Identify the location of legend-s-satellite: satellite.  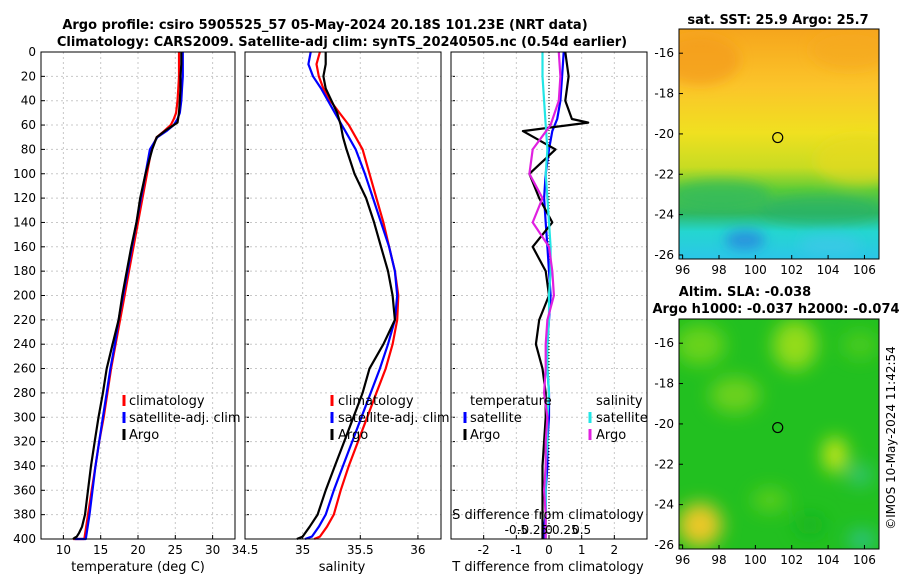
(622, 418).